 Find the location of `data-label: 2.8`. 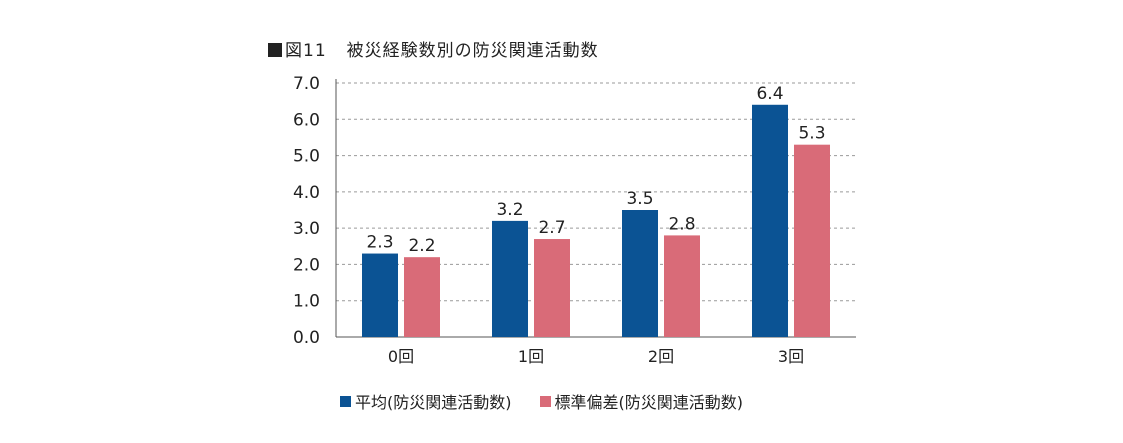

data-label: 2.8 is located at coordinates (681, 224).